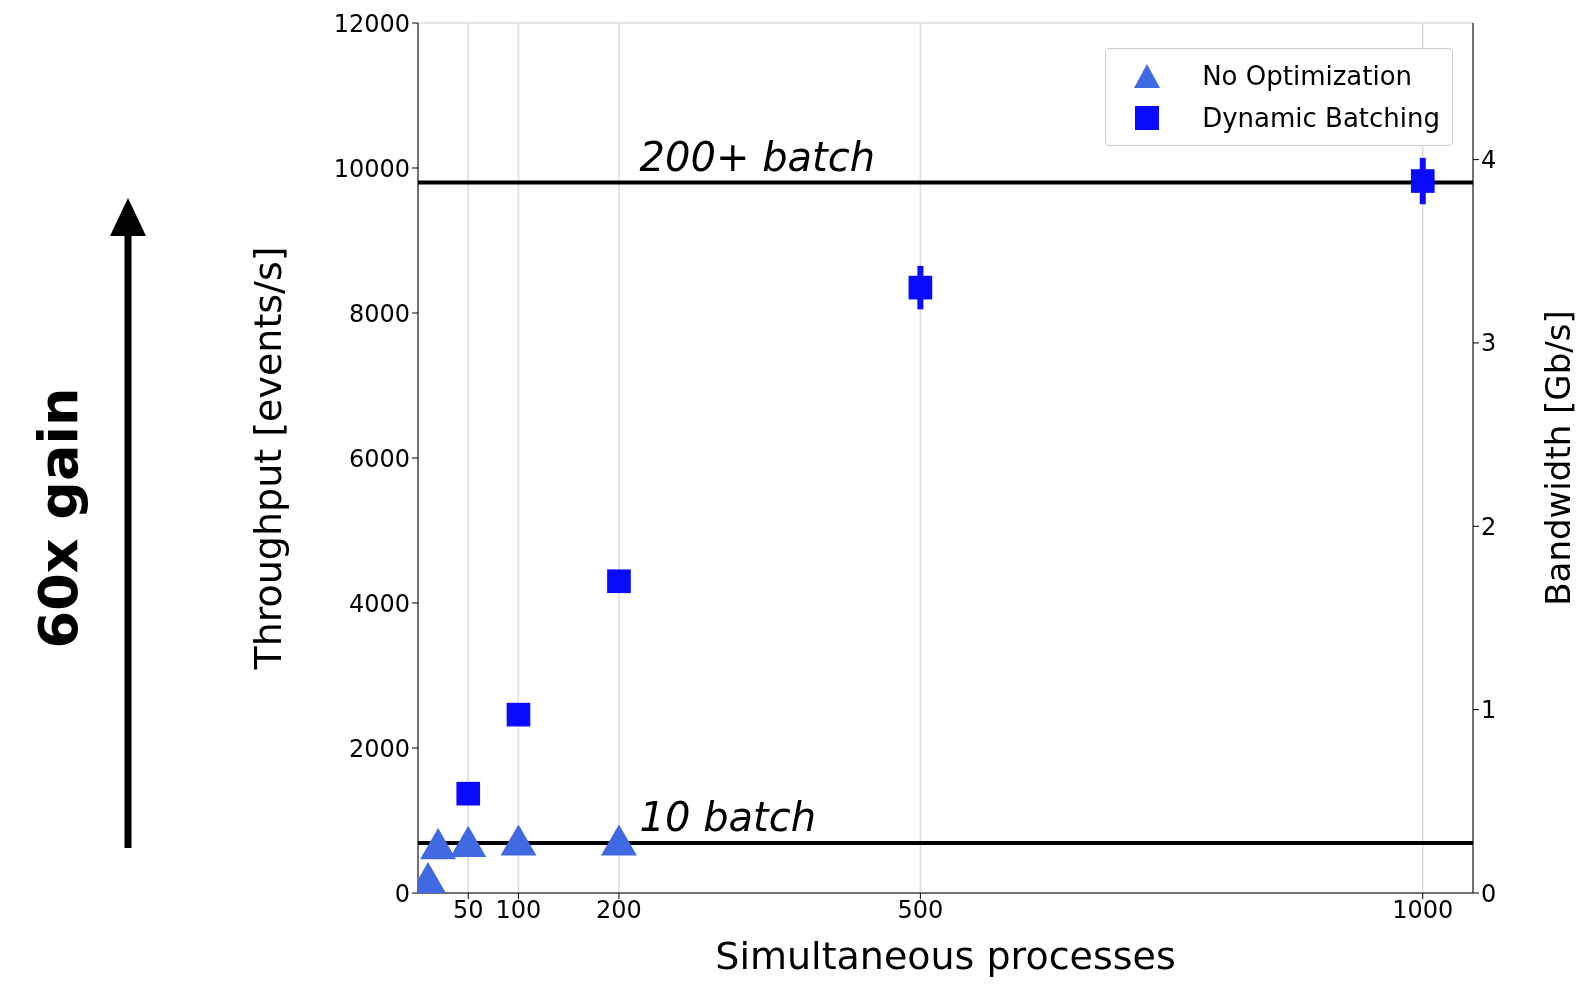  Describe the element at coordinates (728, 816) in the screenshot. I see `ref-line-label: 10 batch` at that location.